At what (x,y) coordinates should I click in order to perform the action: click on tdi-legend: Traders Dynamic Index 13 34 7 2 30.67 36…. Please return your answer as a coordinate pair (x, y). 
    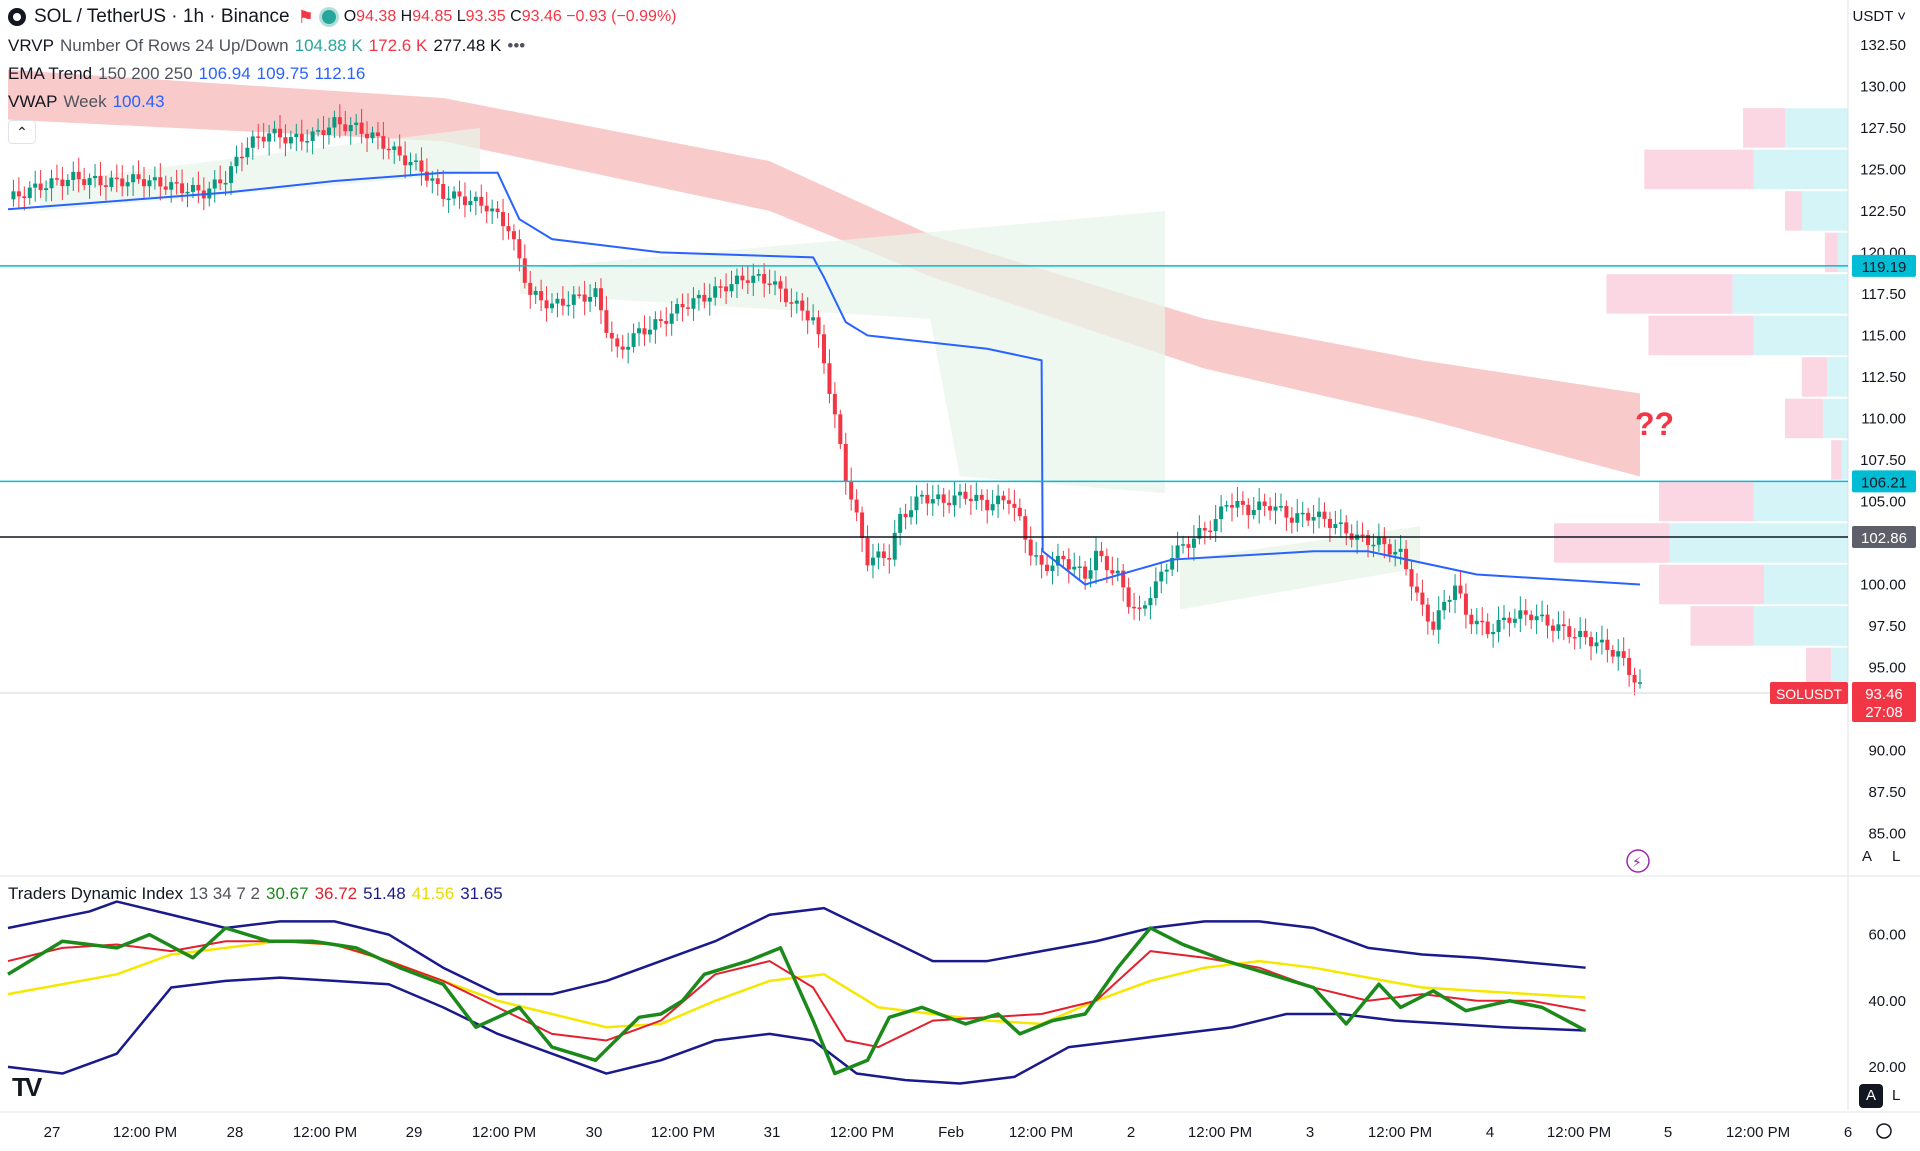
    Looking at the image, I should click on (255, 893).